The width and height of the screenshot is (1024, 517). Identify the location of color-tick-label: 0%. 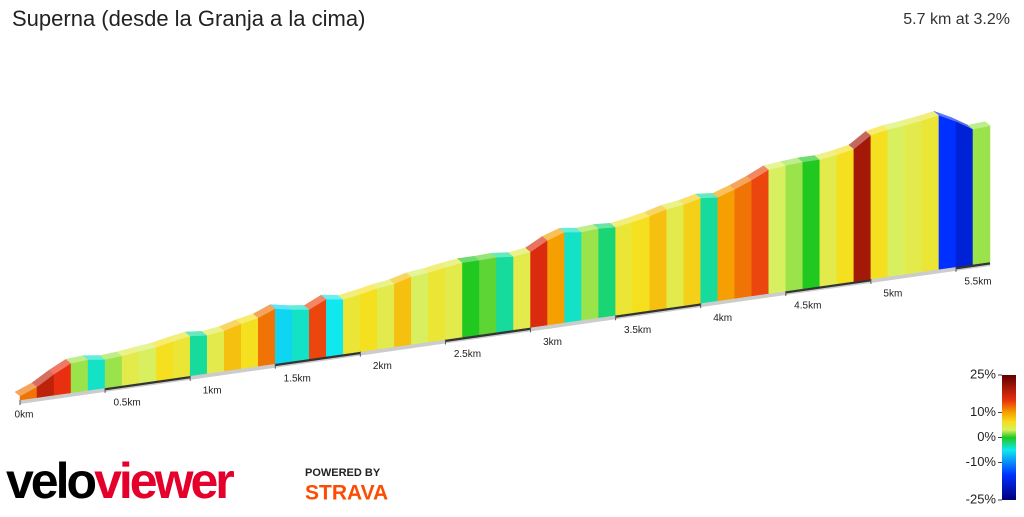
(986, 436).